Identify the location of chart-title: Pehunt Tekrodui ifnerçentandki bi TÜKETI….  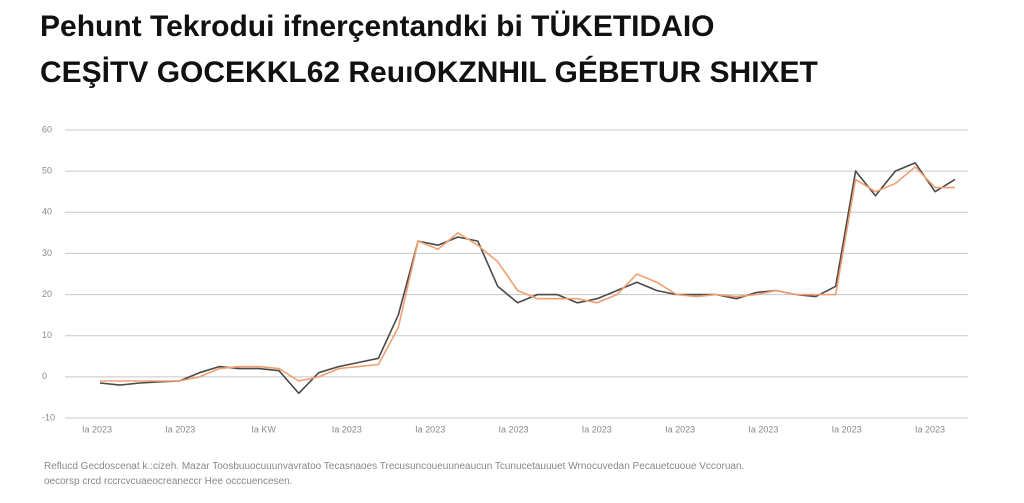
(377, 26).